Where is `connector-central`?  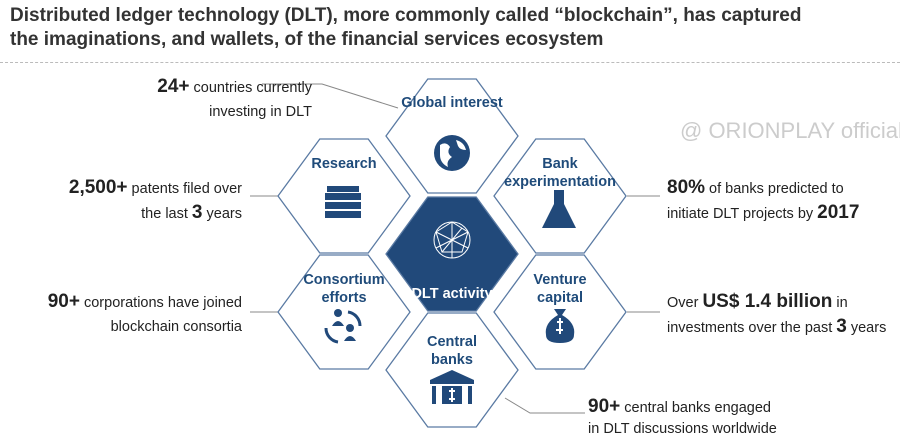
connector-central is located at coordinates (544, 405).